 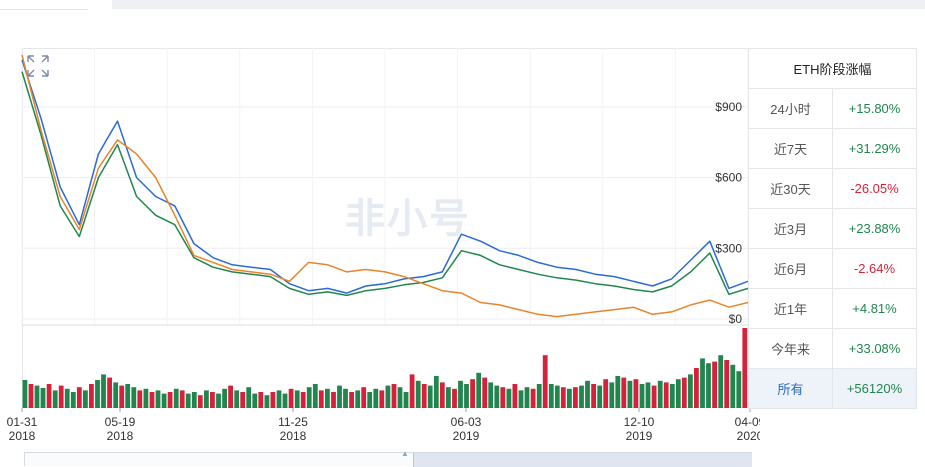 I want to click on row-label: 近6月, so click(x=790, y=268).